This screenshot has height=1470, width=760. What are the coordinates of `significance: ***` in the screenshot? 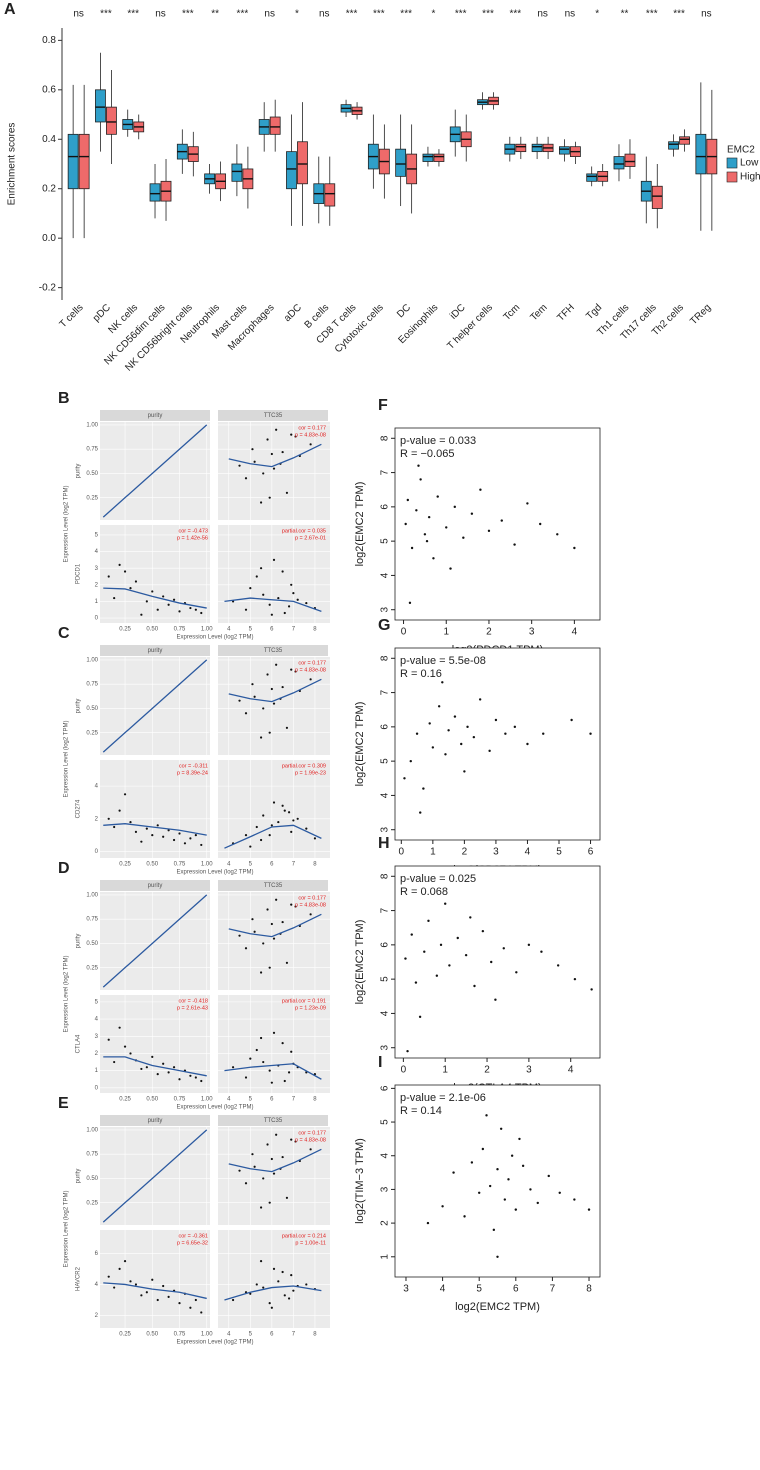 It's located at (679, 14).